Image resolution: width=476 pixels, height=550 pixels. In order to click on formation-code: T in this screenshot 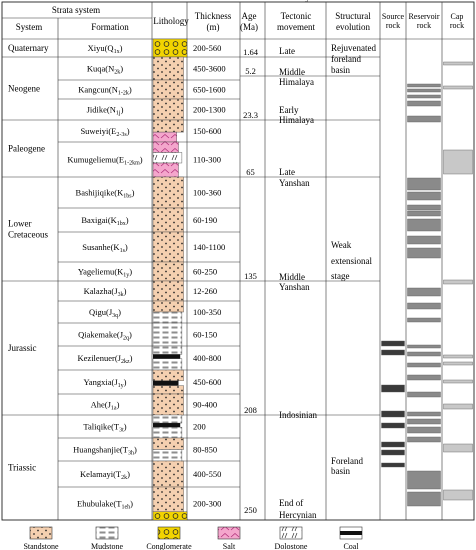, I will do `click(126, 450)`.